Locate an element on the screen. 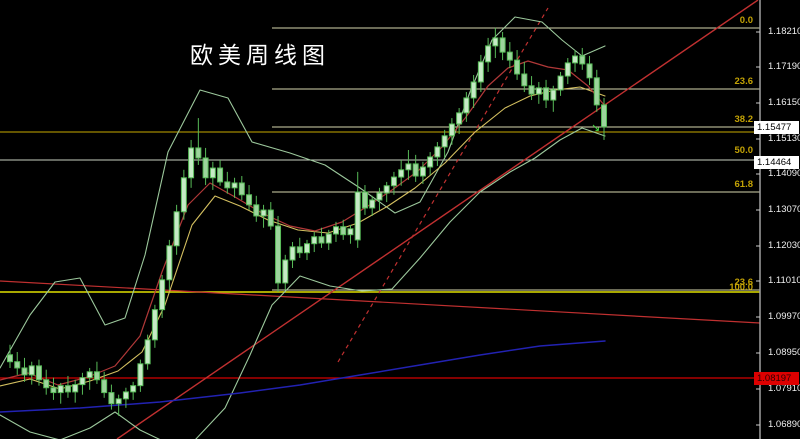 The width and height of the screenshot is (800, 439). axis-price-label: 1.11010 is located at coordinates (784, 280).